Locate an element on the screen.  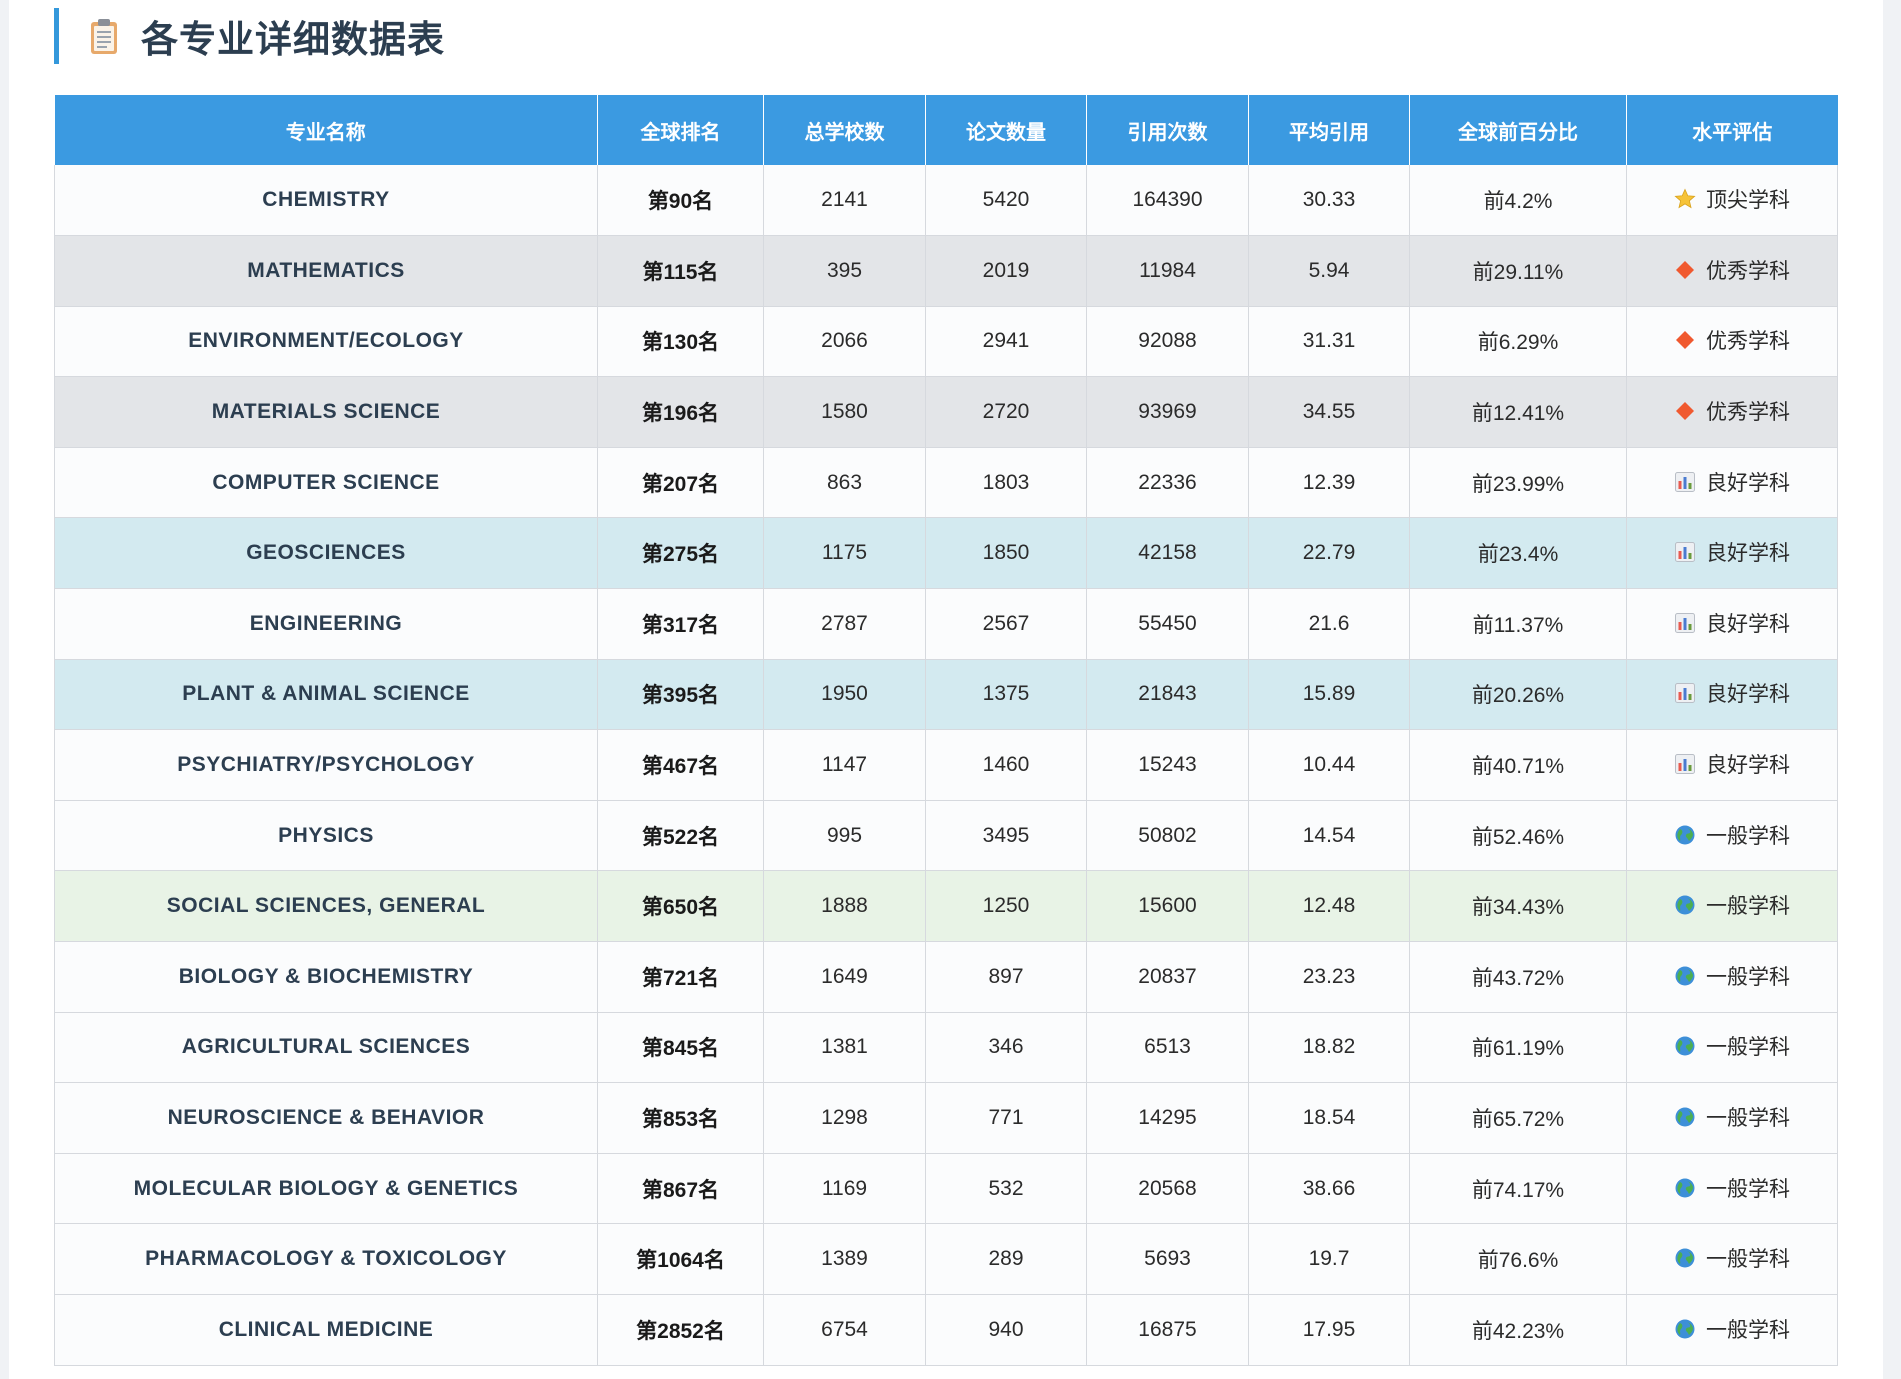
papers-cell: 771 is located at coordinates (1006, 1118).